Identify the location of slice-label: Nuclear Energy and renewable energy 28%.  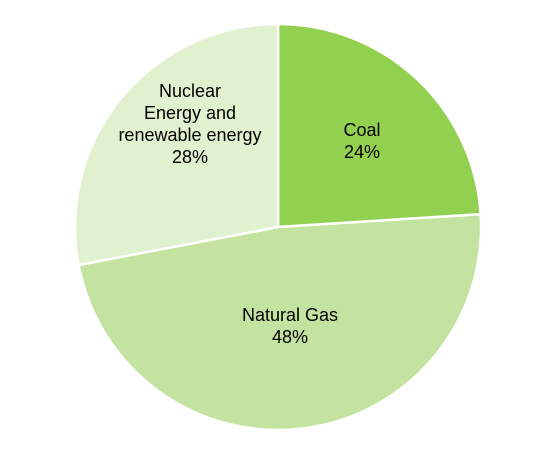
(189, 124).